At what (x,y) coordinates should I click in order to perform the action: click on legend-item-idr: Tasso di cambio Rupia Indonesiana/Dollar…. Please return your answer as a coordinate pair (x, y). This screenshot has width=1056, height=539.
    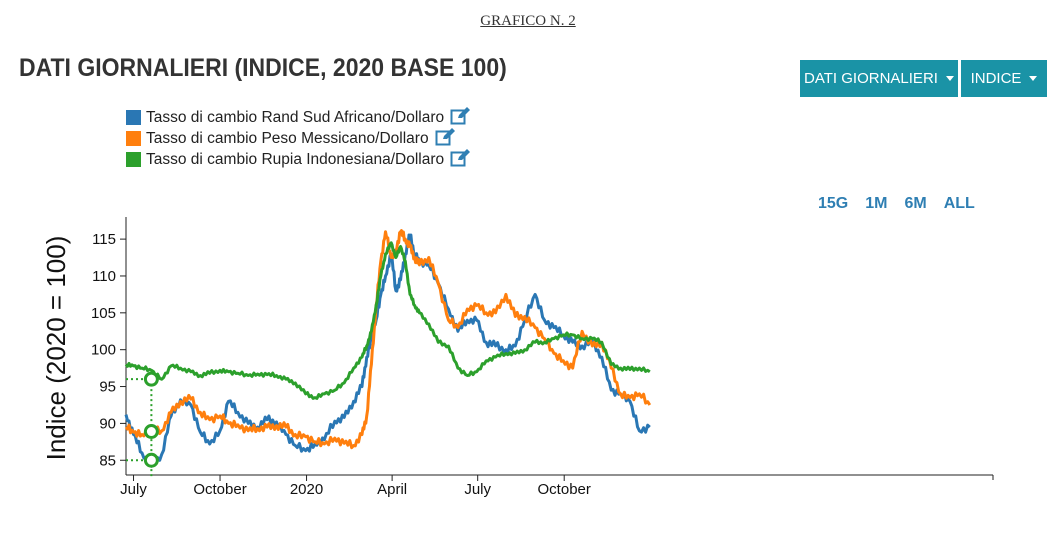
    Looking at the image, I should click on (299, 160).